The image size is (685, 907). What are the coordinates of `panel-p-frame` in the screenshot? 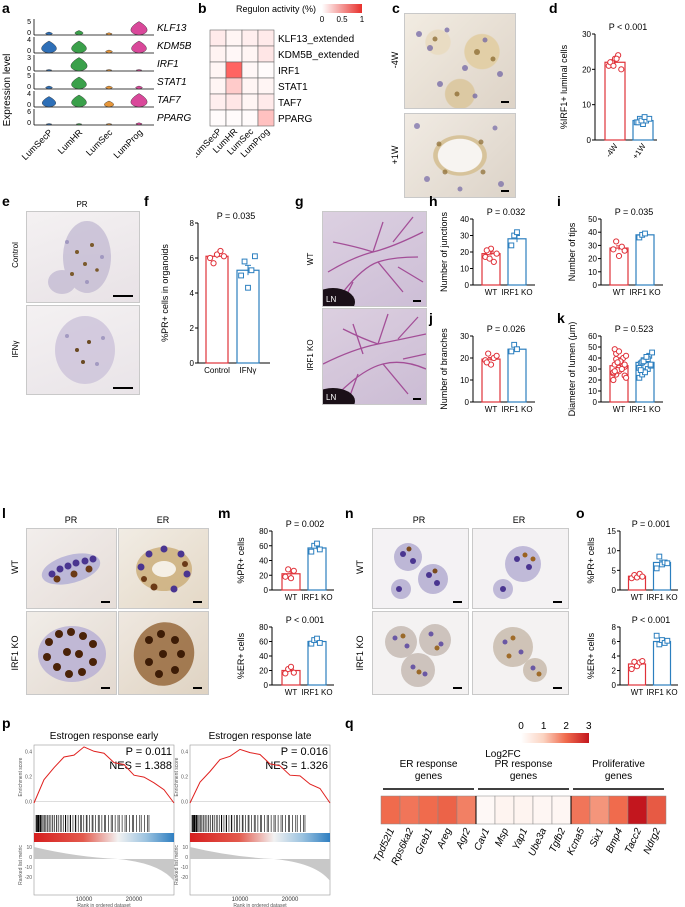 It's located at (104, 820).